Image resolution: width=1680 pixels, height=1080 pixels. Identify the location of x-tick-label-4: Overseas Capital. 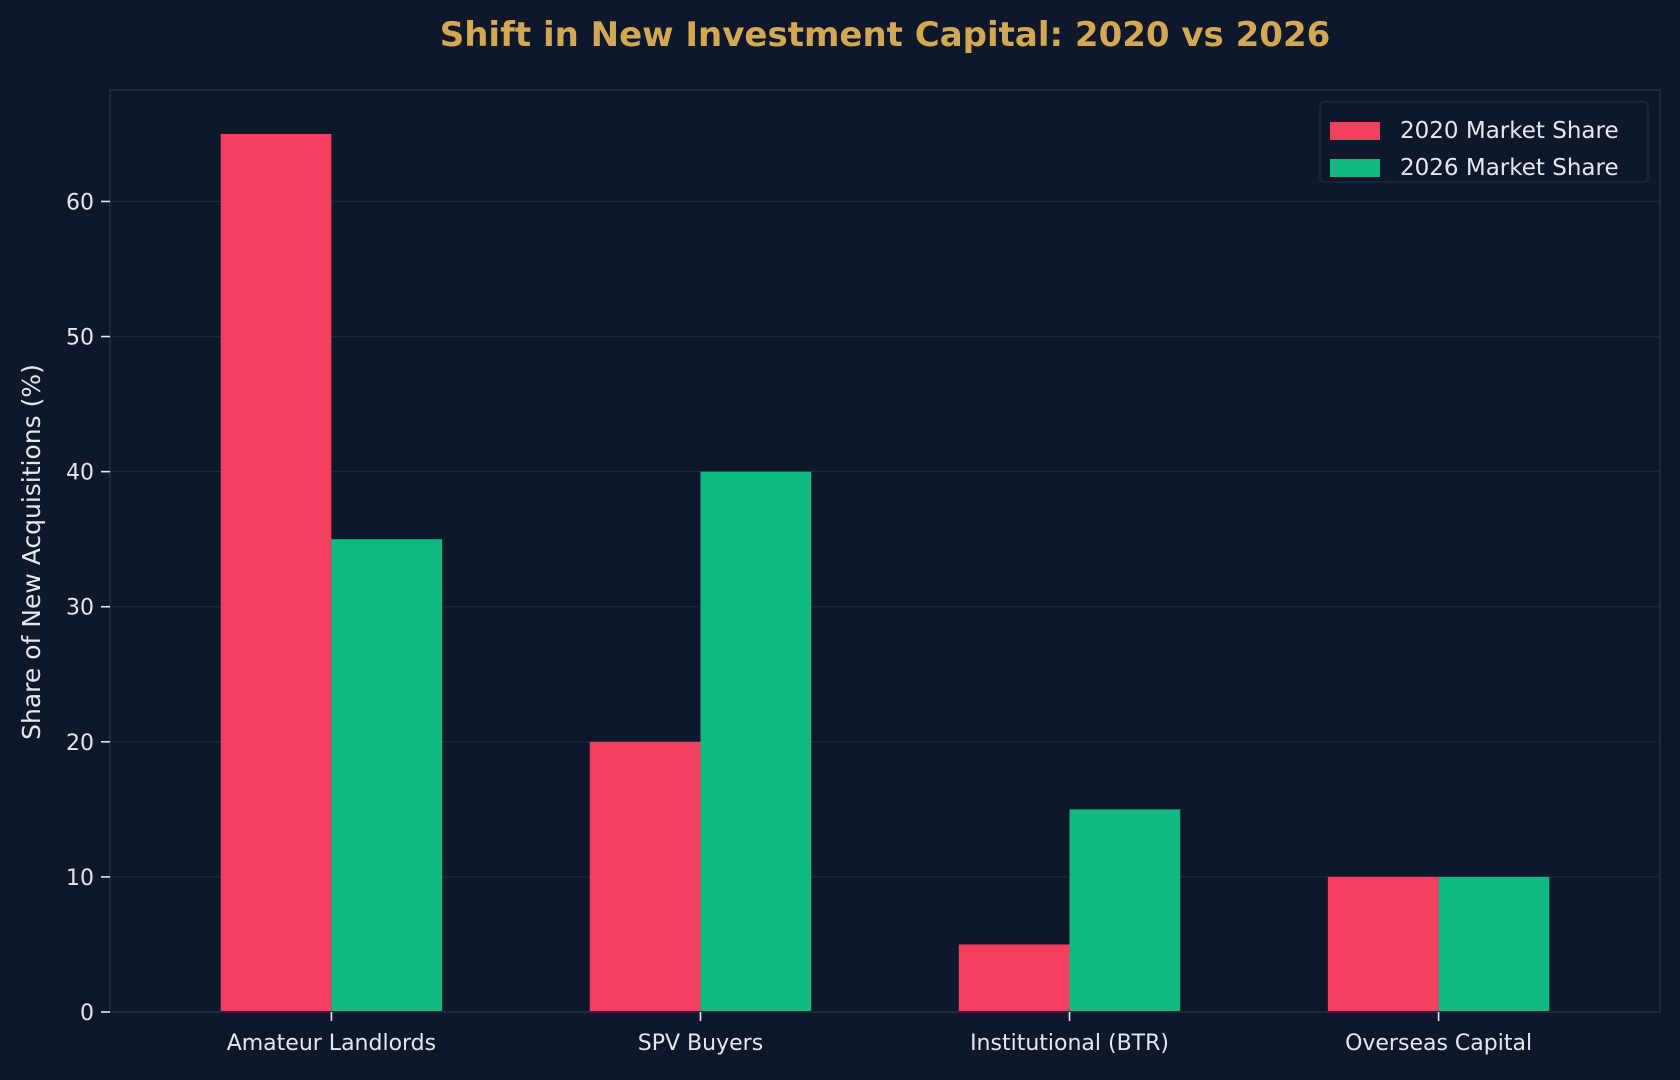
(1438, 1043).